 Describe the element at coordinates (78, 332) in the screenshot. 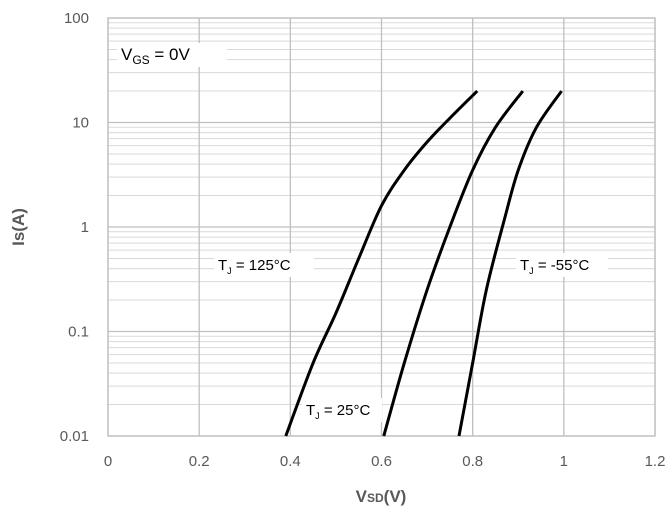

I see `y-tick-label: 0.1` at that location.